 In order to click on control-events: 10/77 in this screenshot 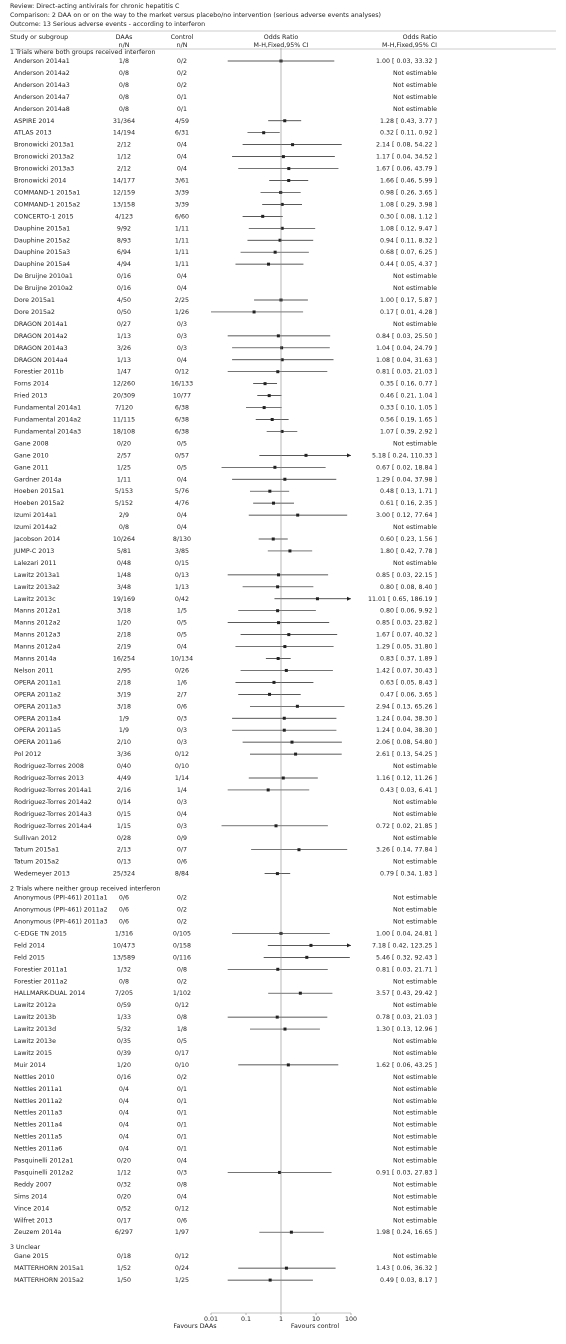, I will do `click(182, 396)`.